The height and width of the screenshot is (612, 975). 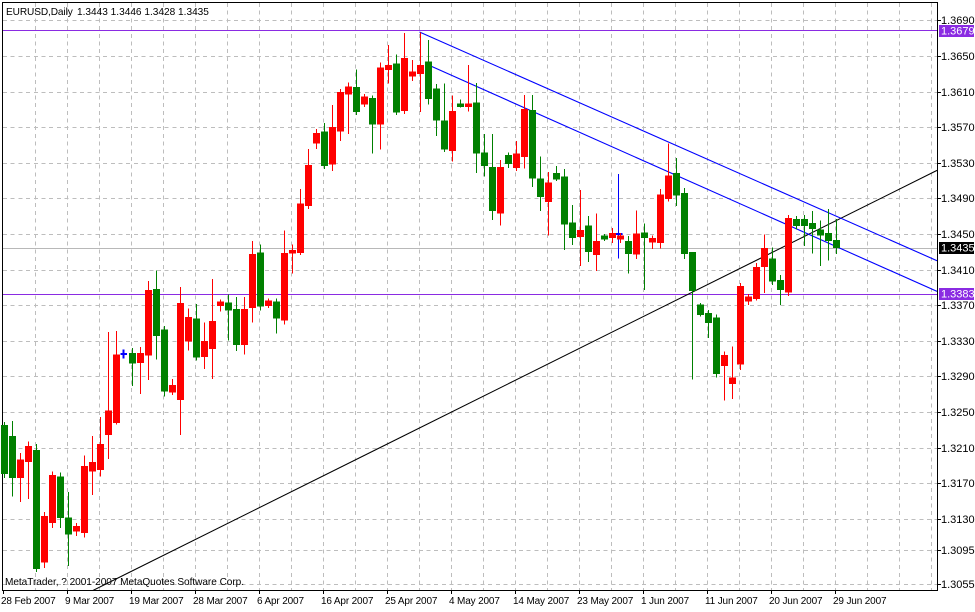 I want to click on svg-text: 1.3130, so click(x=958, y=520).